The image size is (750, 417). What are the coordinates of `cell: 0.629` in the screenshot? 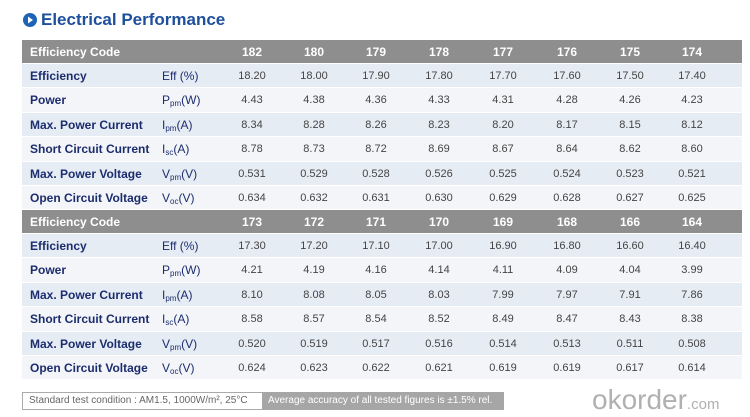 It's located at (503, 198).